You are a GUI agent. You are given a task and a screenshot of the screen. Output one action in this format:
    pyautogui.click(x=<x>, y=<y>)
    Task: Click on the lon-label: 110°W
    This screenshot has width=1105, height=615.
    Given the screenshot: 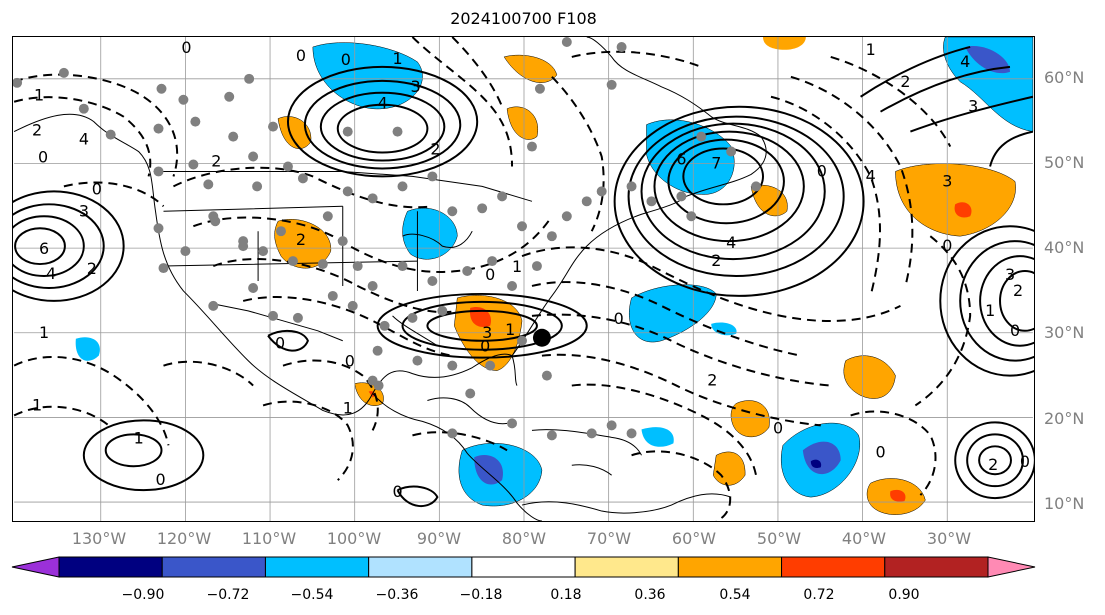 What is the action you would take?
    pyautogui.click(x=269, y=538)
    